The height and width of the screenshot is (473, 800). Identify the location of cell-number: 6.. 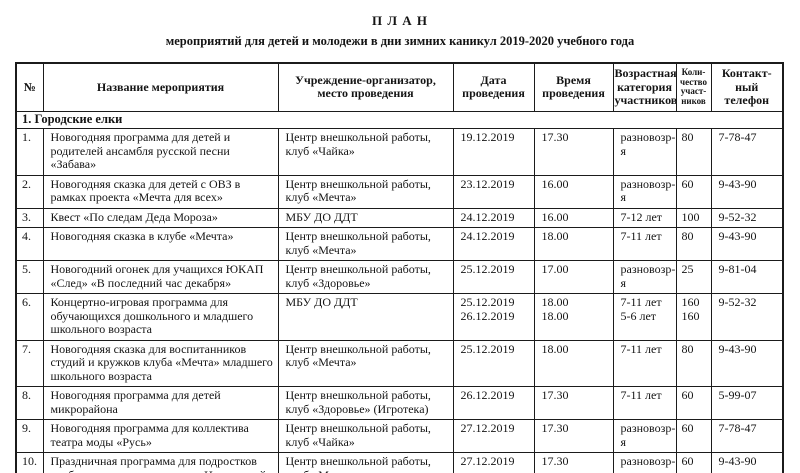
(29, 317).